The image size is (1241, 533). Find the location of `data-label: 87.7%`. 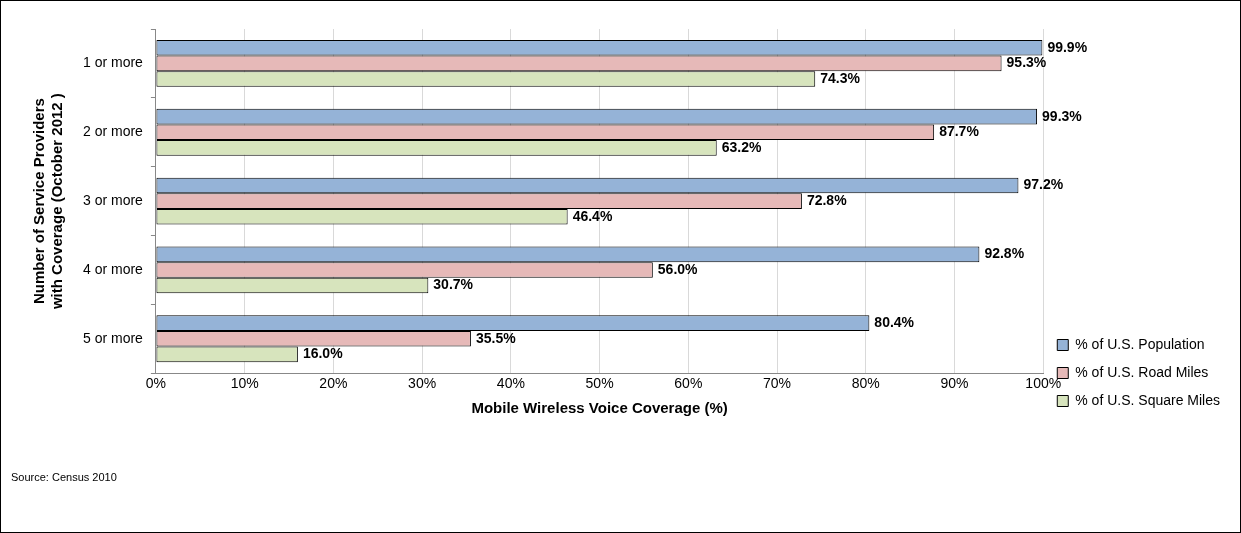

data-label: 87.7% is located at coordinates (959, 131).